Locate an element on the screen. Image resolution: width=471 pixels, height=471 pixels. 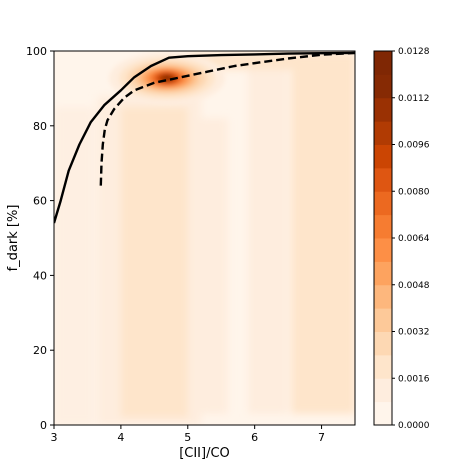
y-axis-label: f_dark [%] is located at coordinates (13, 238).